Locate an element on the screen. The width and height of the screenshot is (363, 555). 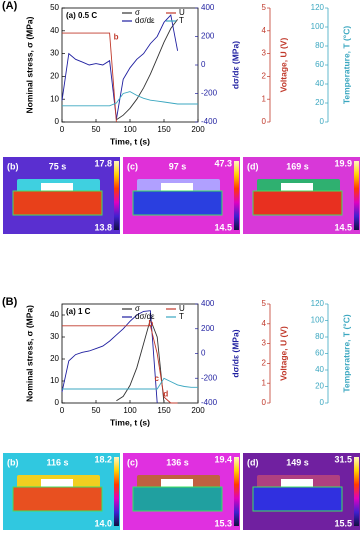
y4-tick-label: 60 is located at coordinates (319, 64).